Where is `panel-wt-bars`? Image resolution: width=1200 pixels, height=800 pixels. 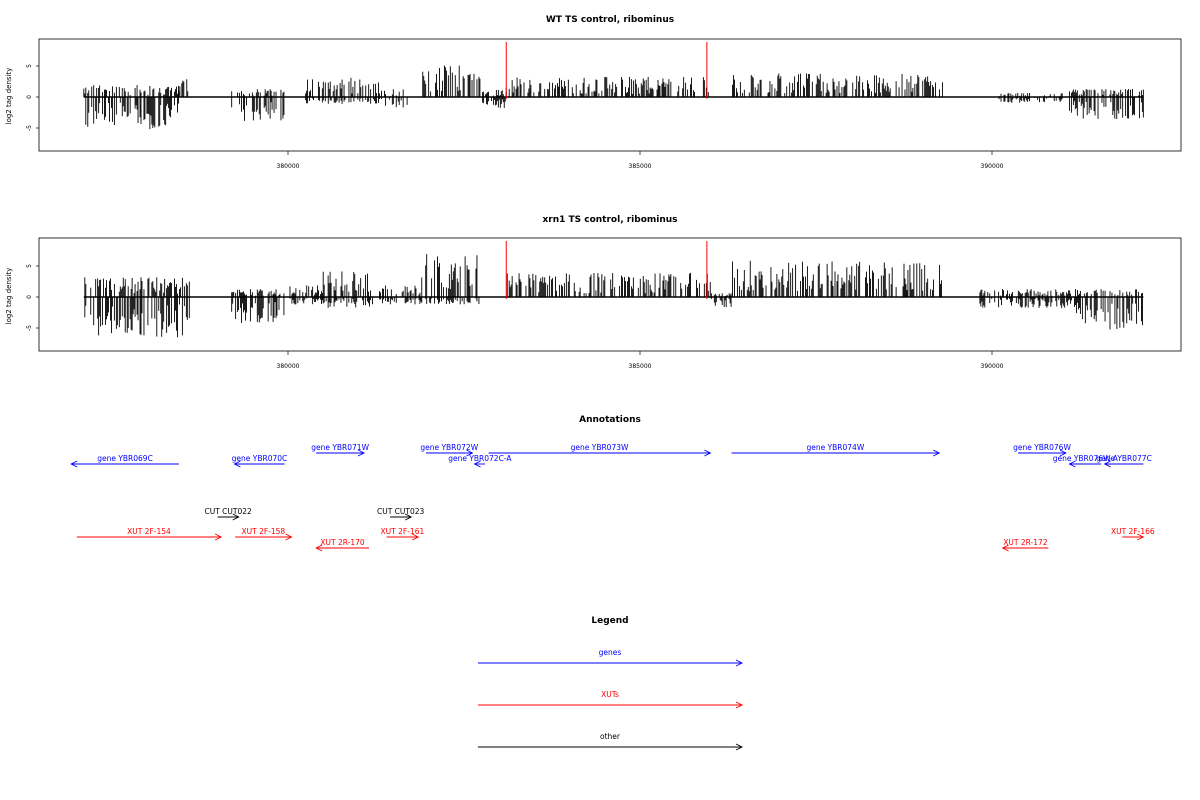
panel-wt-bars is located at coordinates (613, 86).